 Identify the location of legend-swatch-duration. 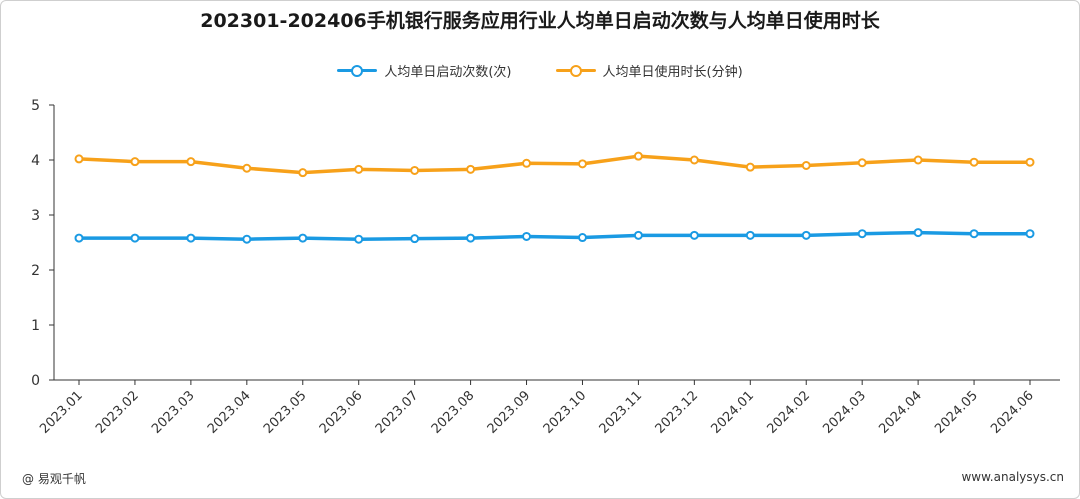
(575, 71).